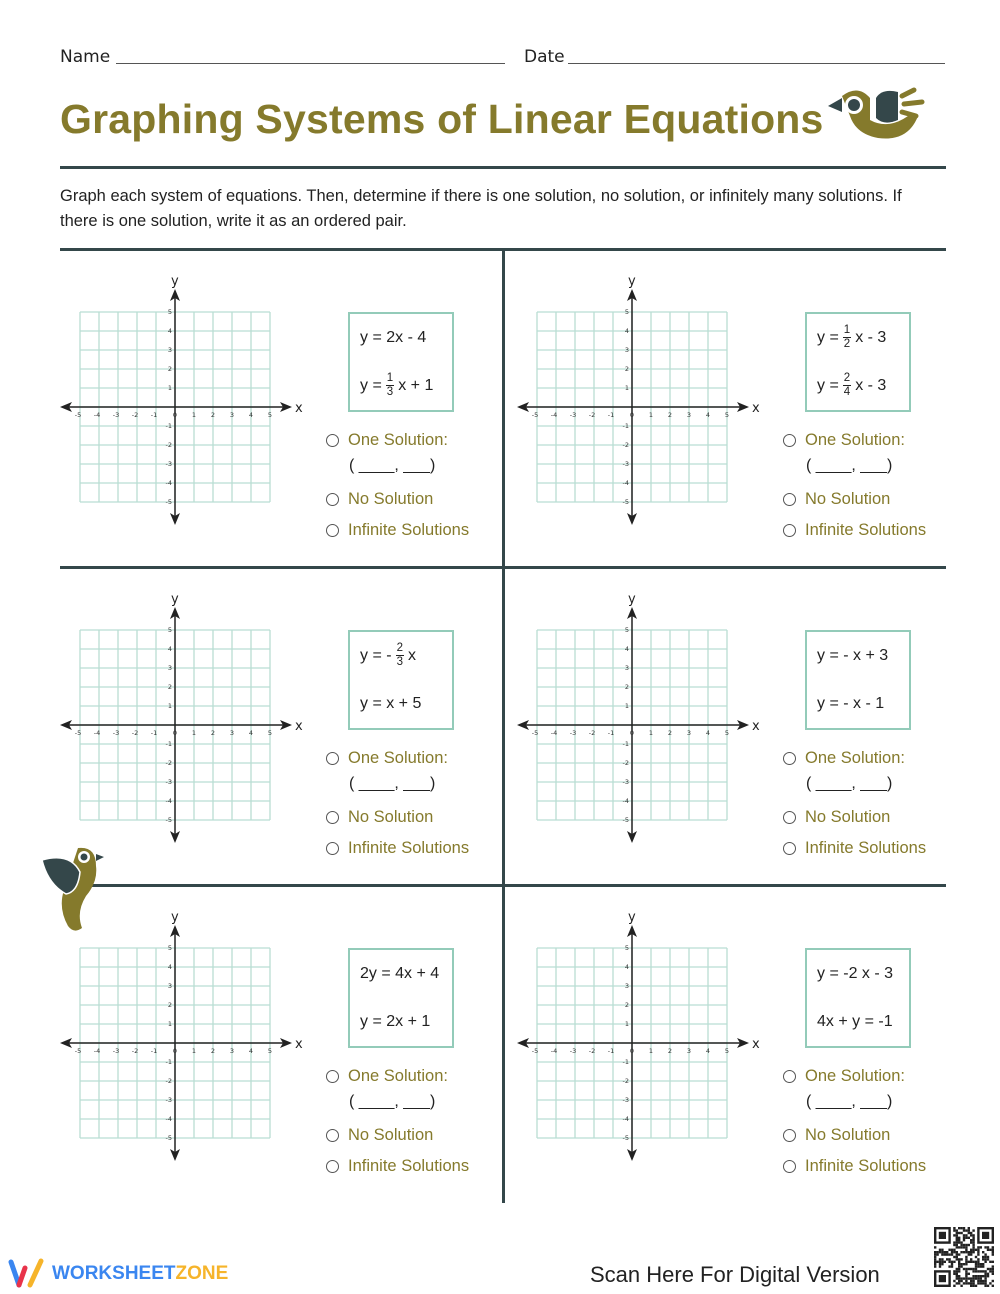 The width and height of the screenshot is (1000, 1294). Describe the element at coordinates (391, 703) in the screenshot. I see `equation-lhs: y = x + 5` at that location.